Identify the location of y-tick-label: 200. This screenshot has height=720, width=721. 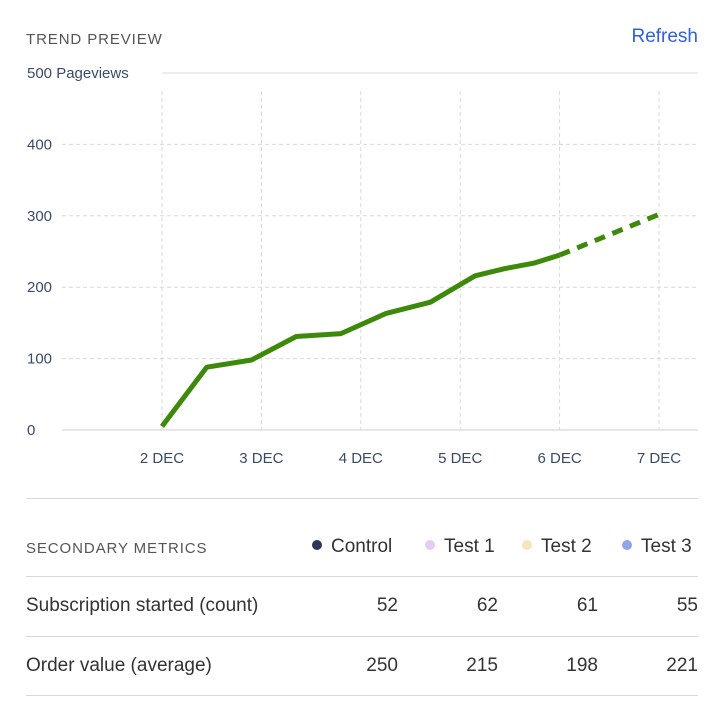
(39, 287).